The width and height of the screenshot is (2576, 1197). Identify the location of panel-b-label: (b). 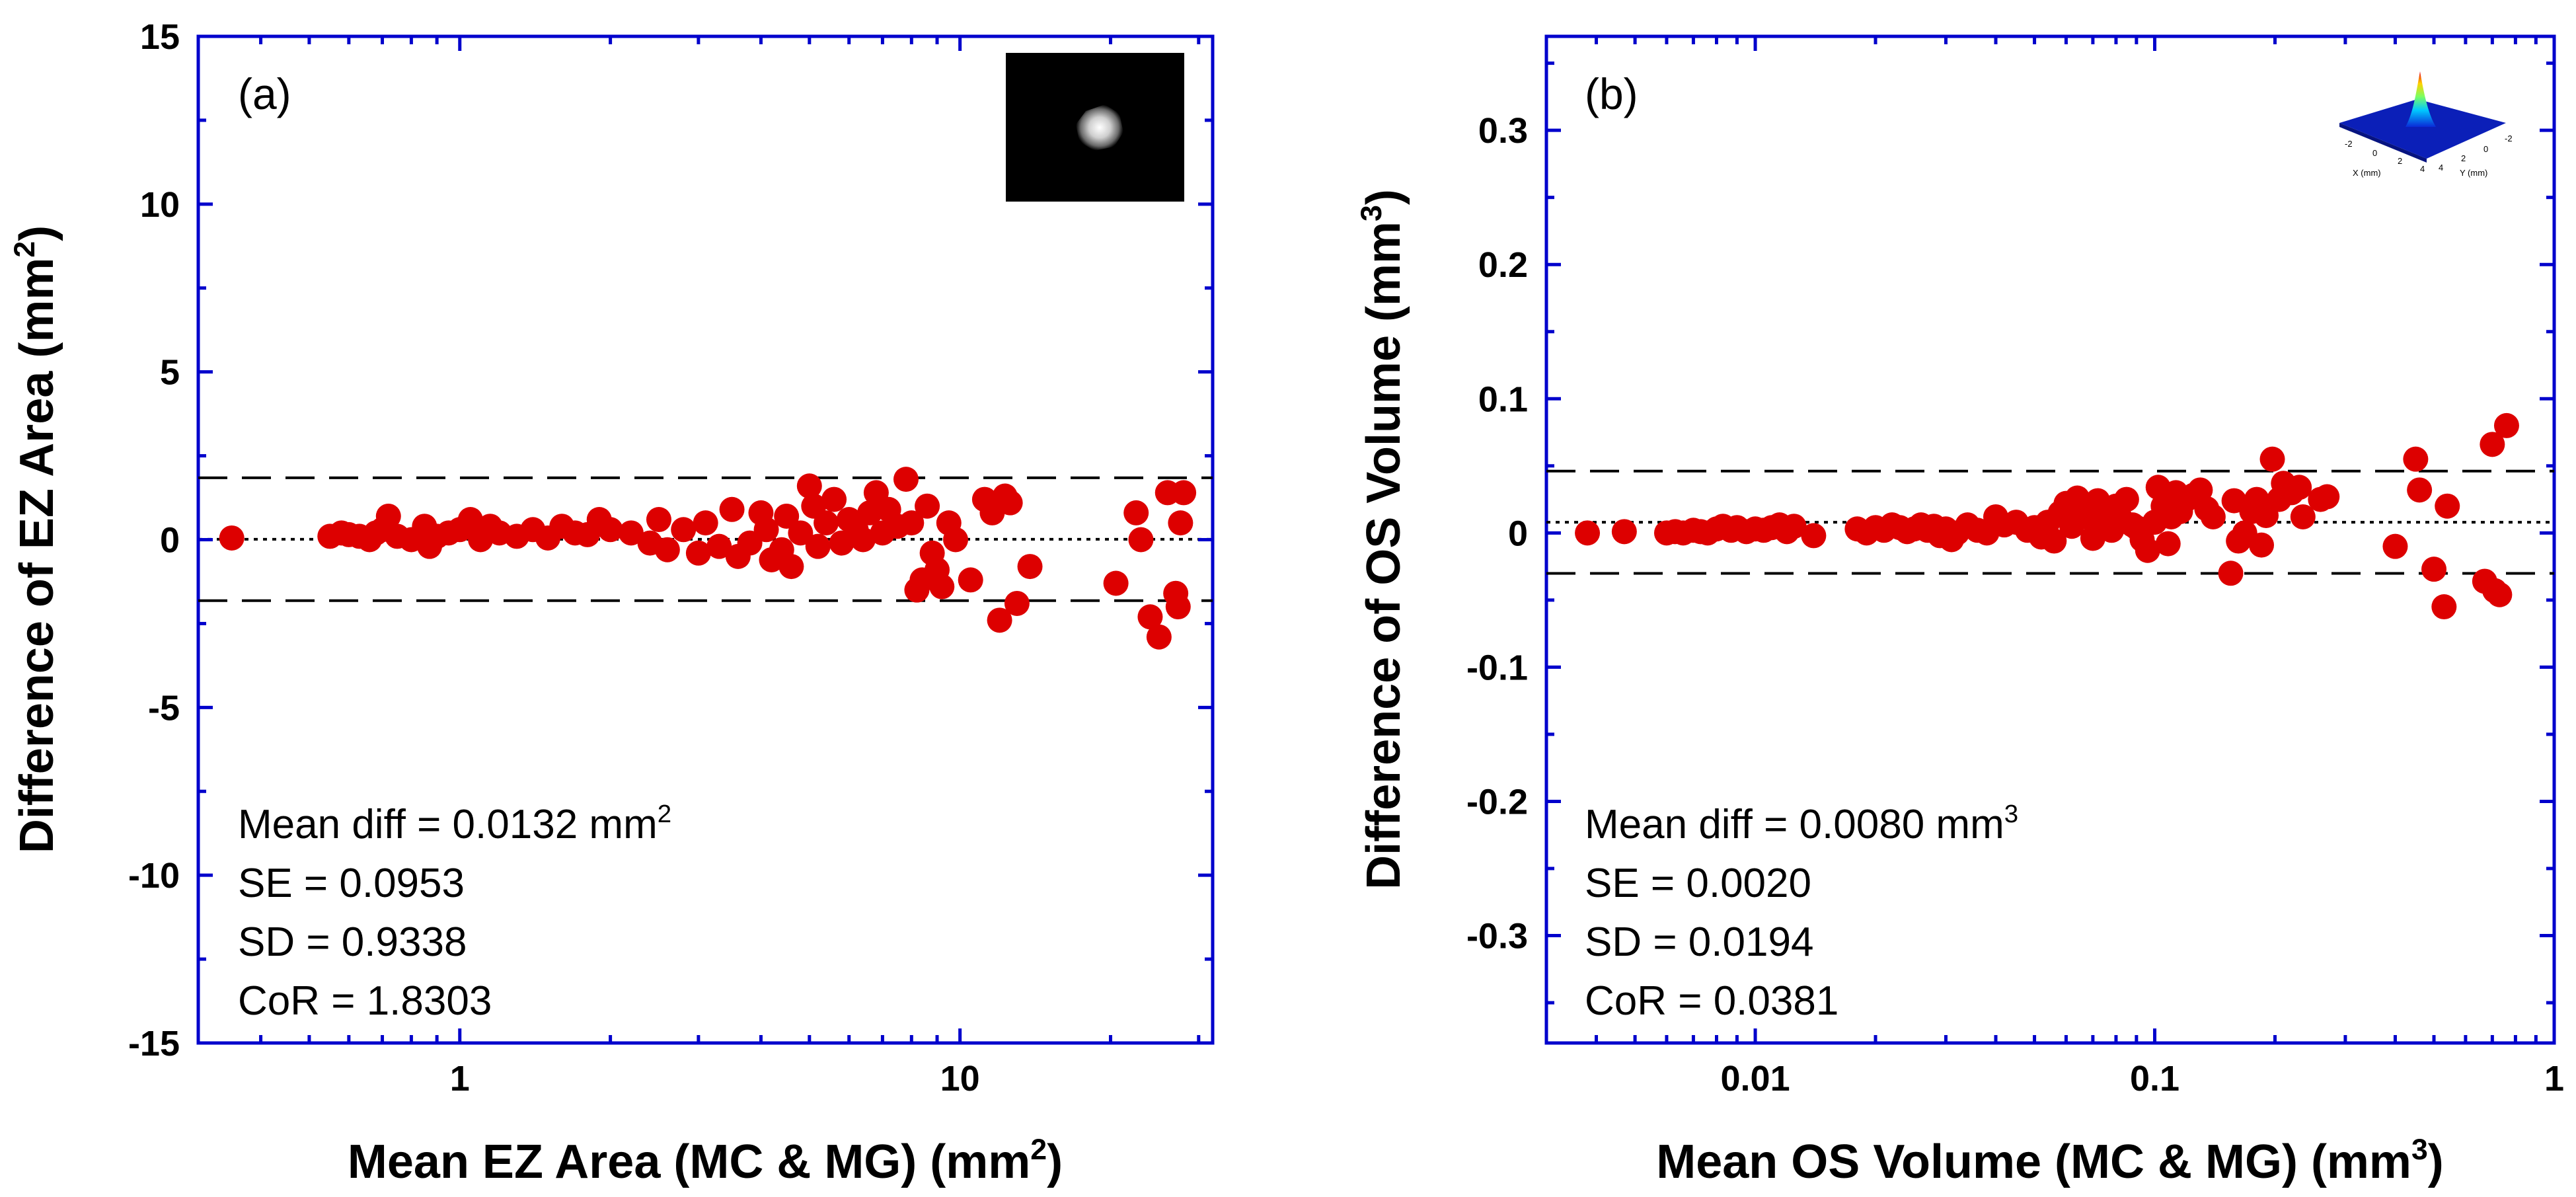
(1611, 93).